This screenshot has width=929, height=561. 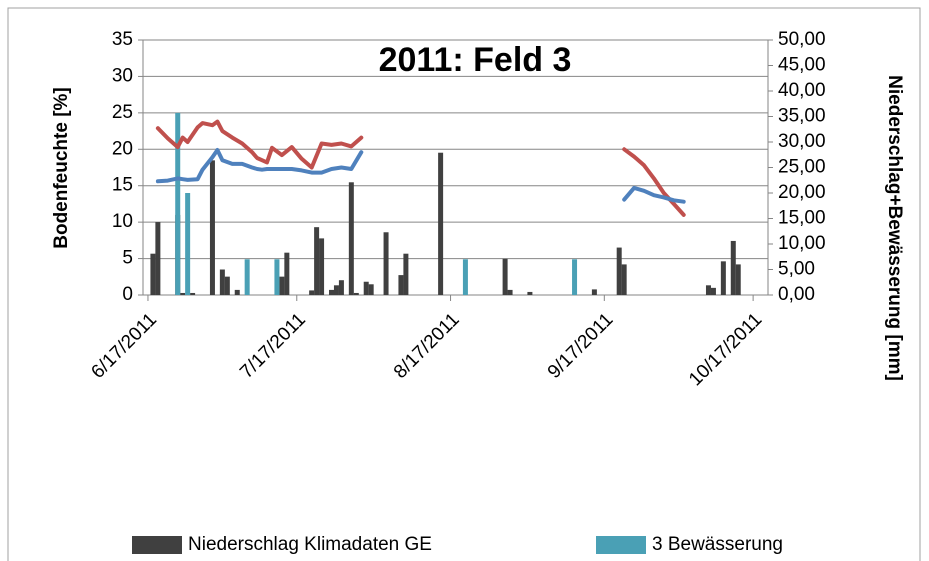 I want to click on y2-tick-label: 5,00, so click(x=796, y=269).